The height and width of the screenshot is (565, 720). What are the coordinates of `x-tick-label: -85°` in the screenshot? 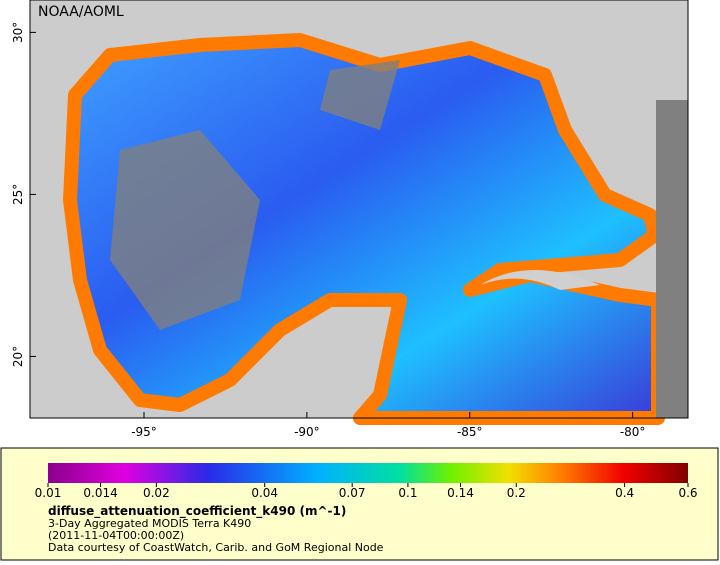 It's located at (470, 432).